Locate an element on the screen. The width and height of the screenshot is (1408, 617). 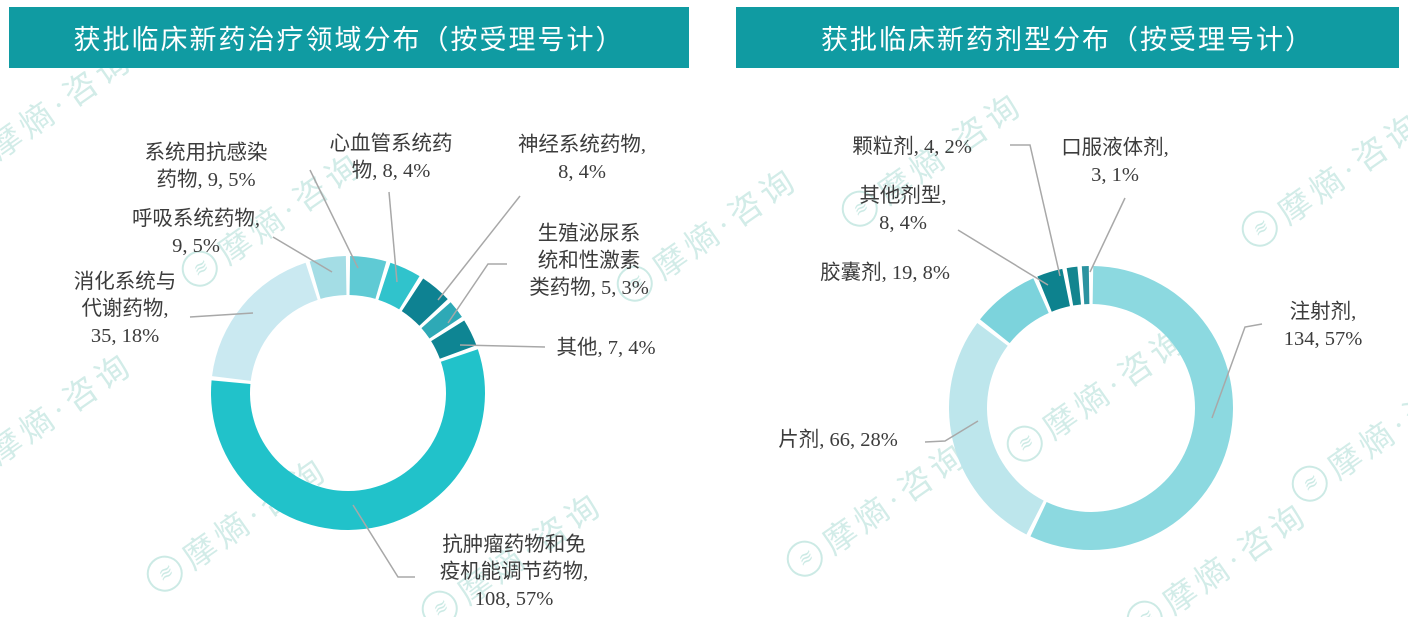
callout-anti-infectives: 系统用抗感染 药物, 9, 5% is located at coordinates (206, 167).